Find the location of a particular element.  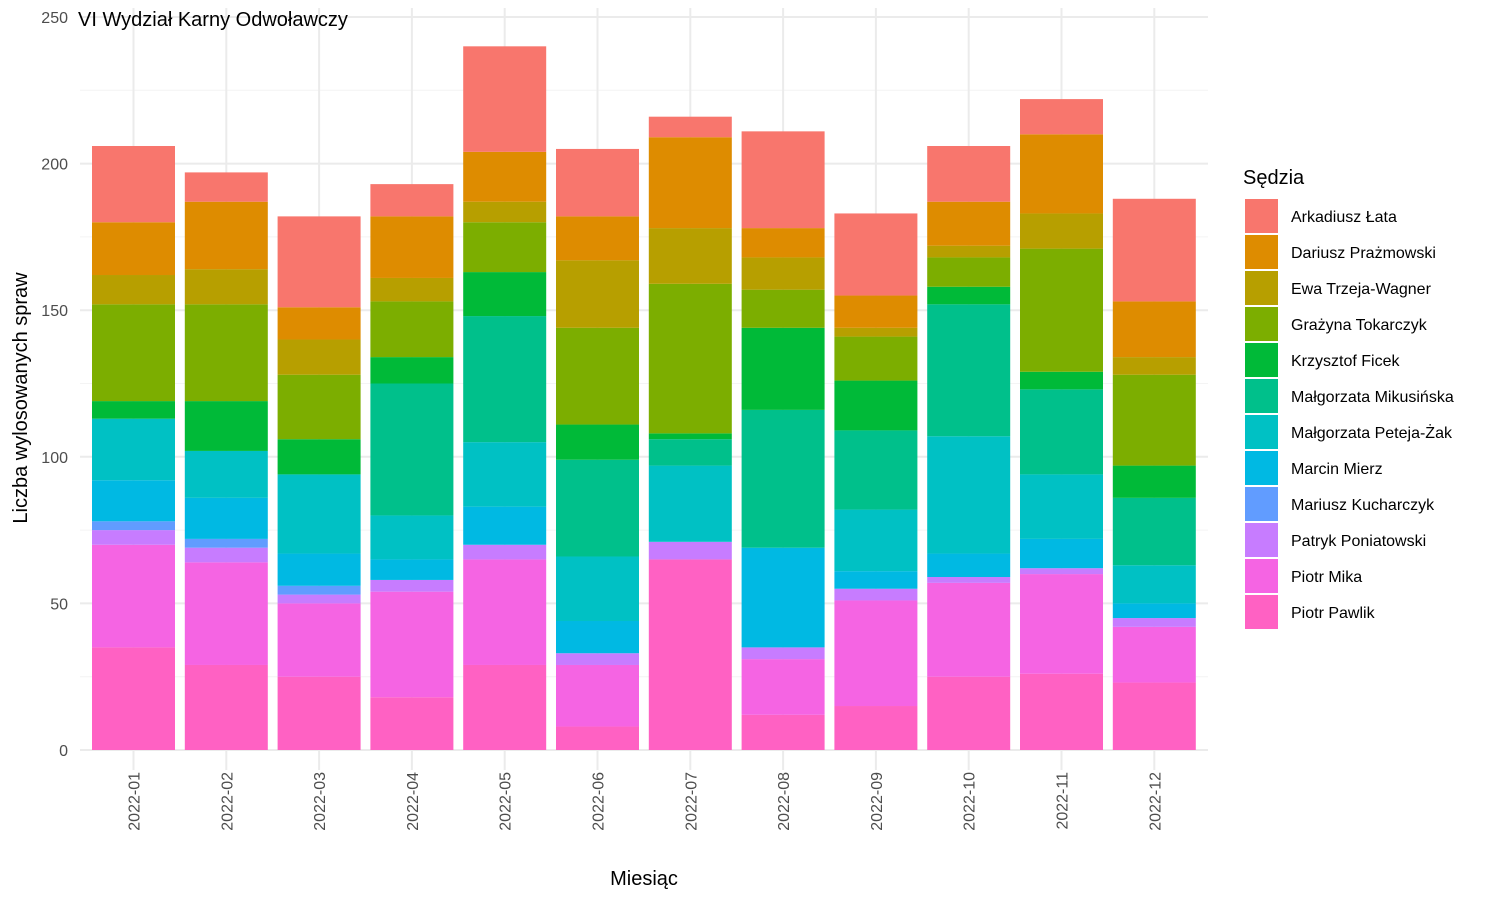

legend-item: Dariusz Prażmowski is located at coordinates (1340, 252).